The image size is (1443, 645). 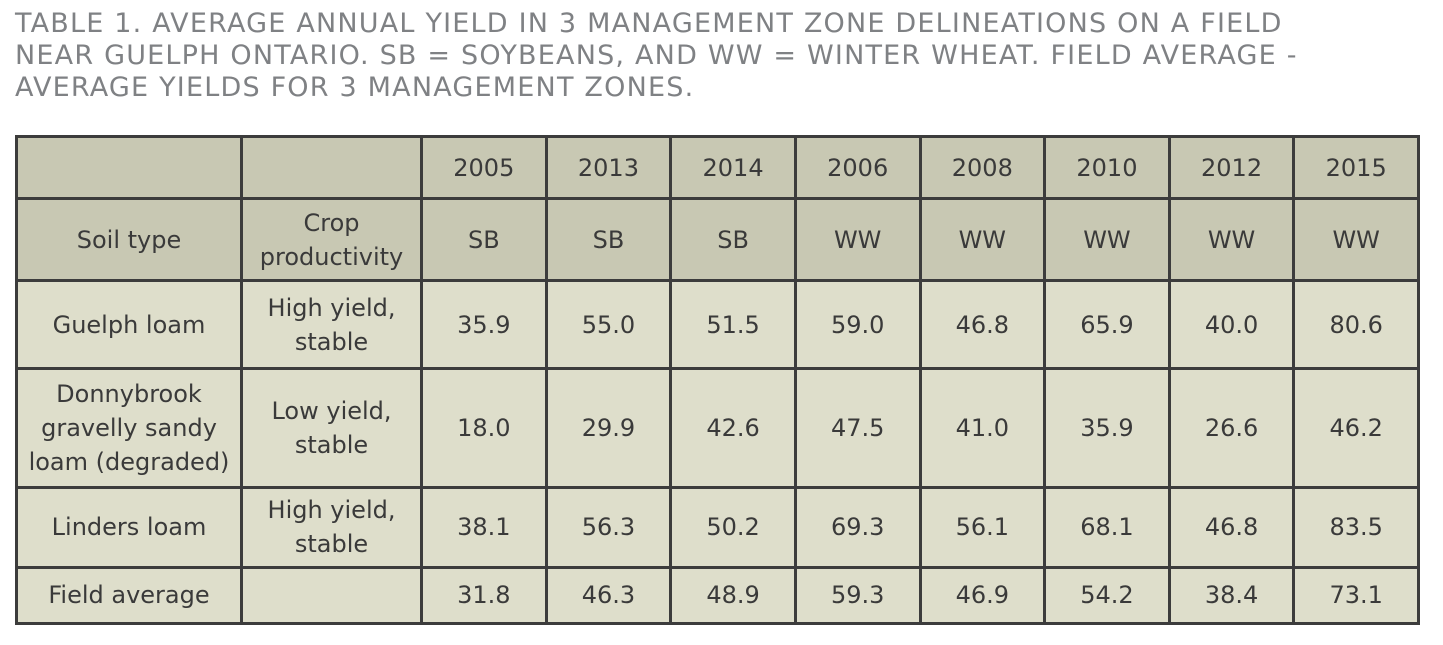 What do you see at coordinates (857, 595) in the screenshot?
I see `yield-cell: 59.3` at bounding box center [857, 595].